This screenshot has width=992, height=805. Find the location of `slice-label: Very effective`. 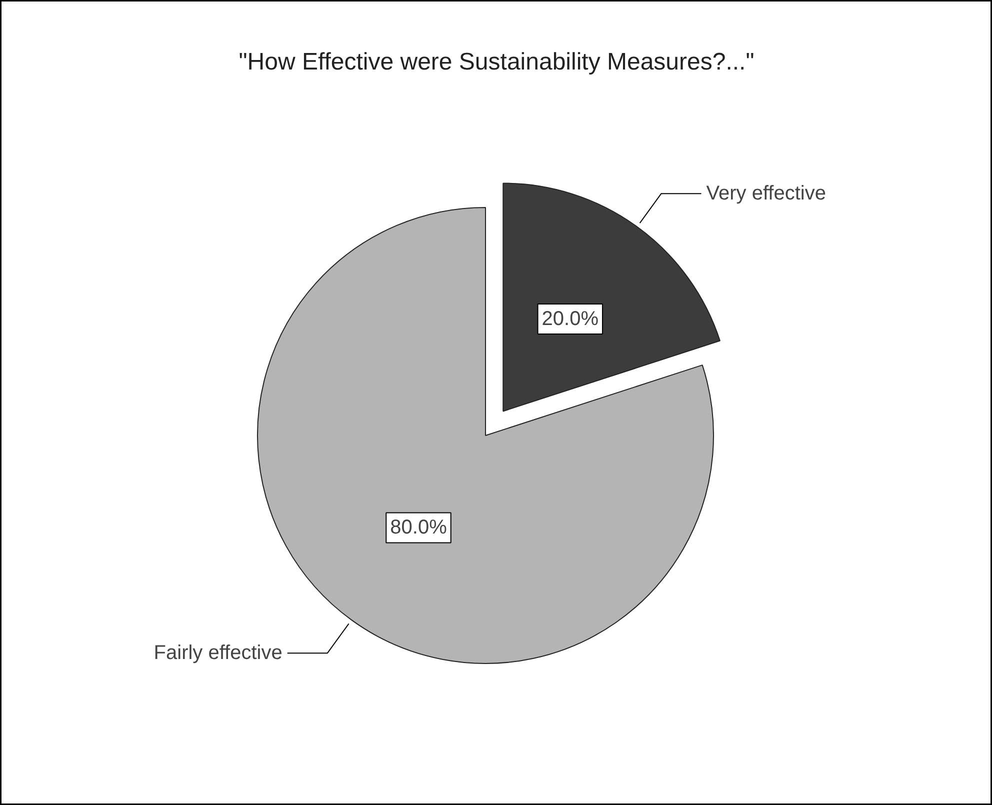

slice-label: Very effective is located at coordinates (766, 193).